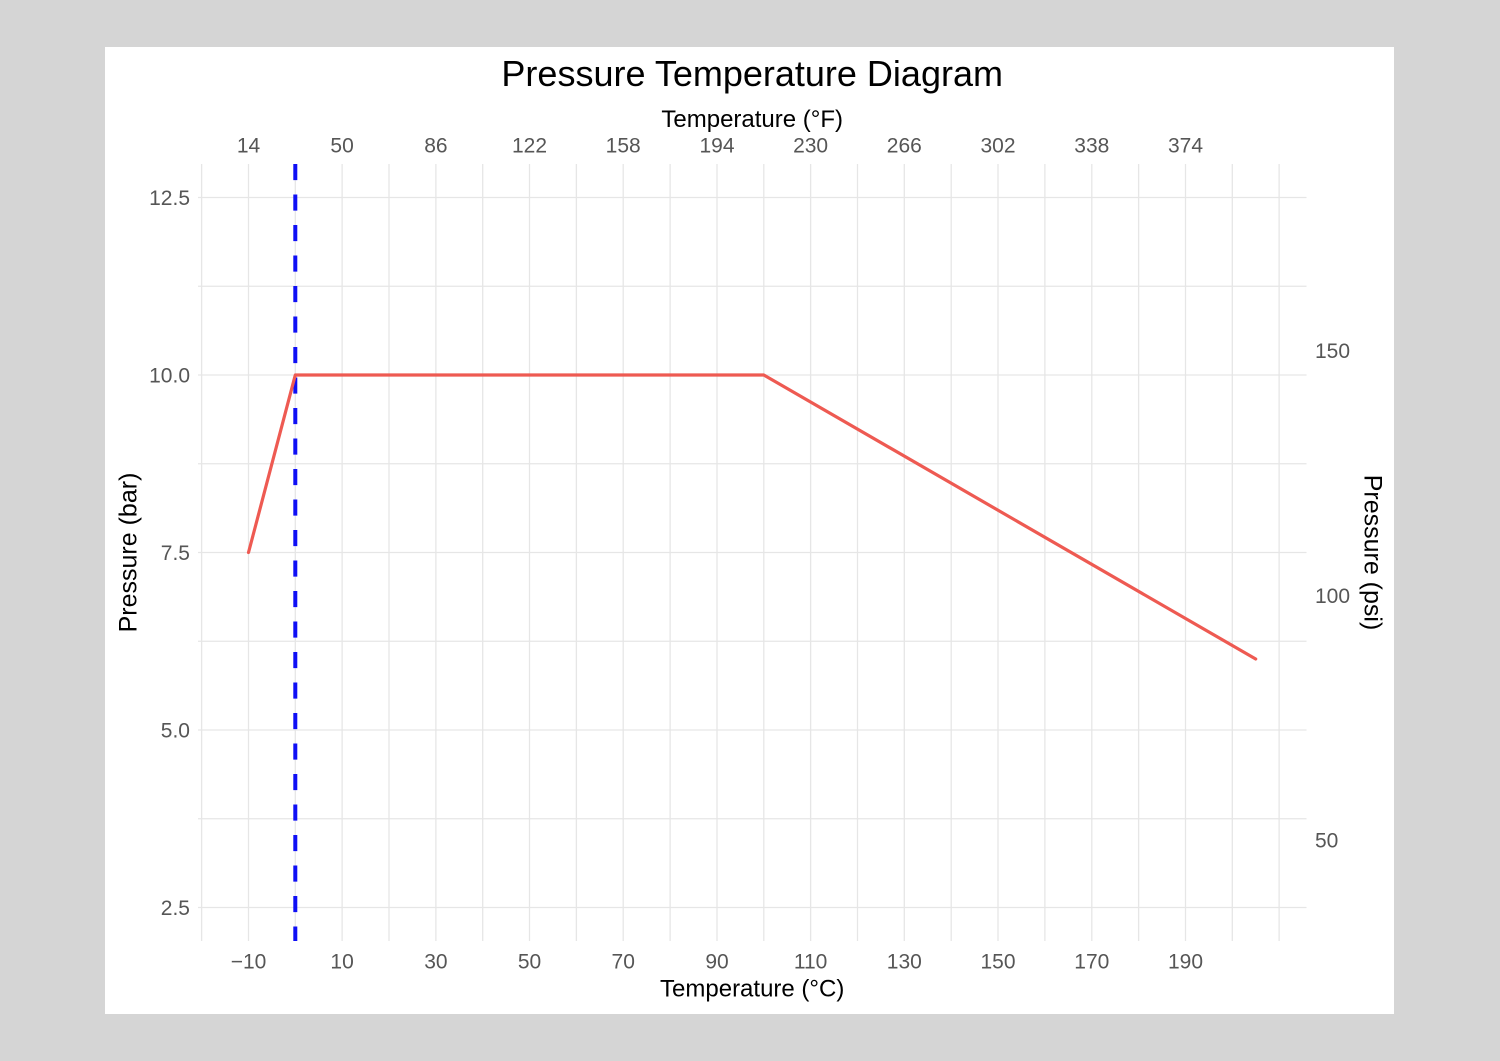  What do you see at coordinates (249, 145) in the screenshot?
I see `svg-text: 14` at bounding box center [249, 145].